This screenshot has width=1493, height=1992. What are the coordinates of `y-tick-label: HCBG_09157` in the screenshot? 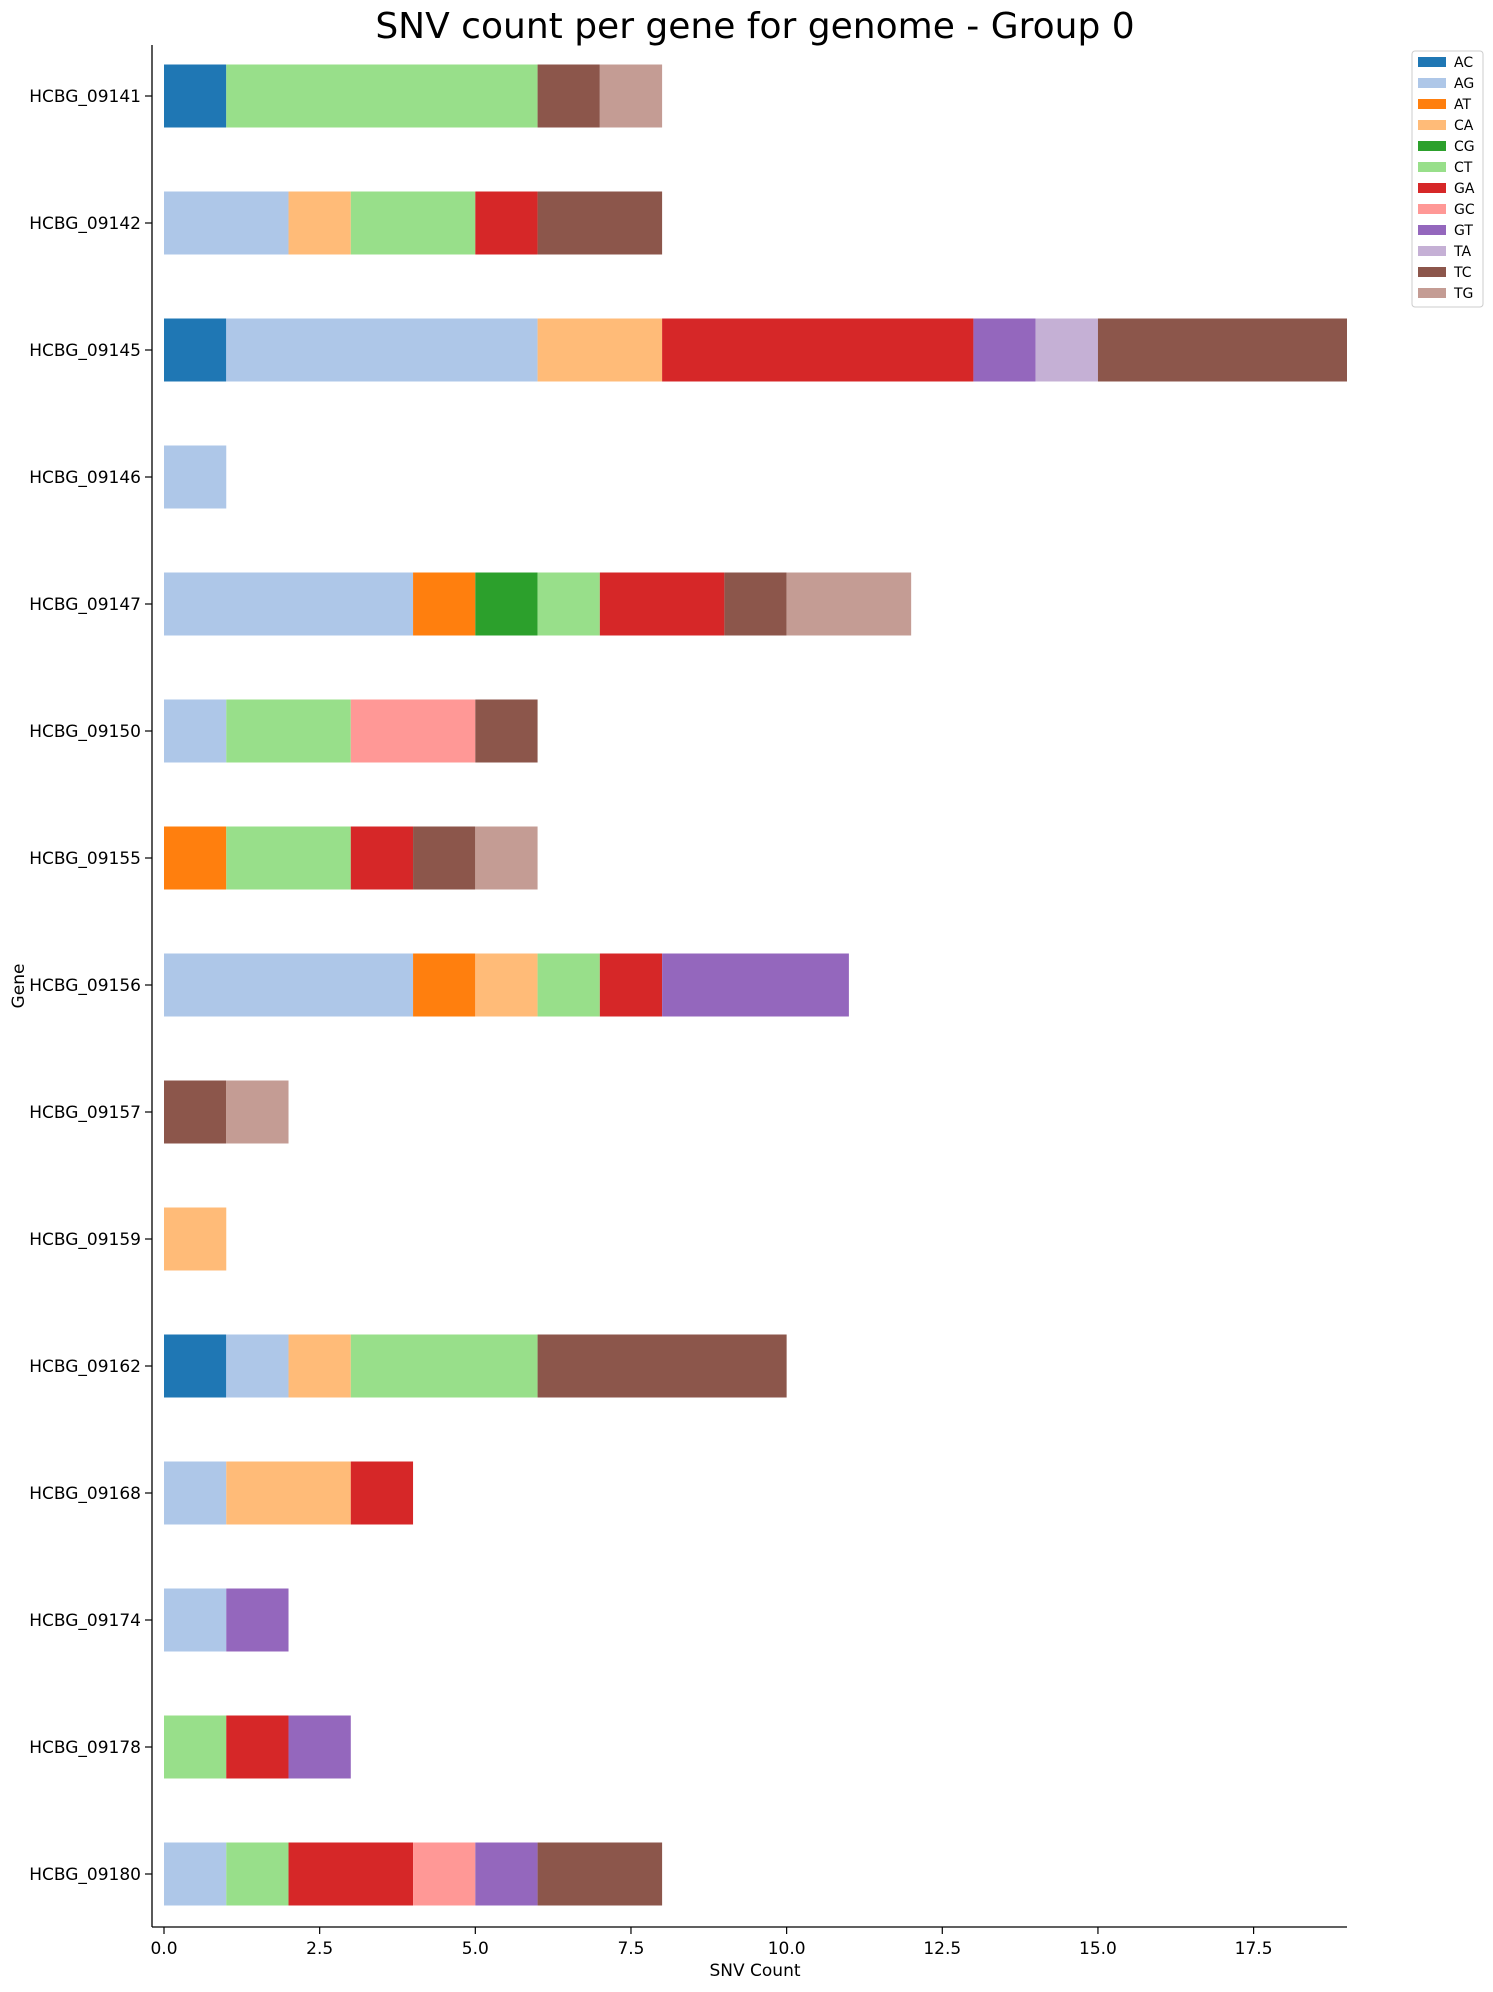 It's located at (85, 1113).